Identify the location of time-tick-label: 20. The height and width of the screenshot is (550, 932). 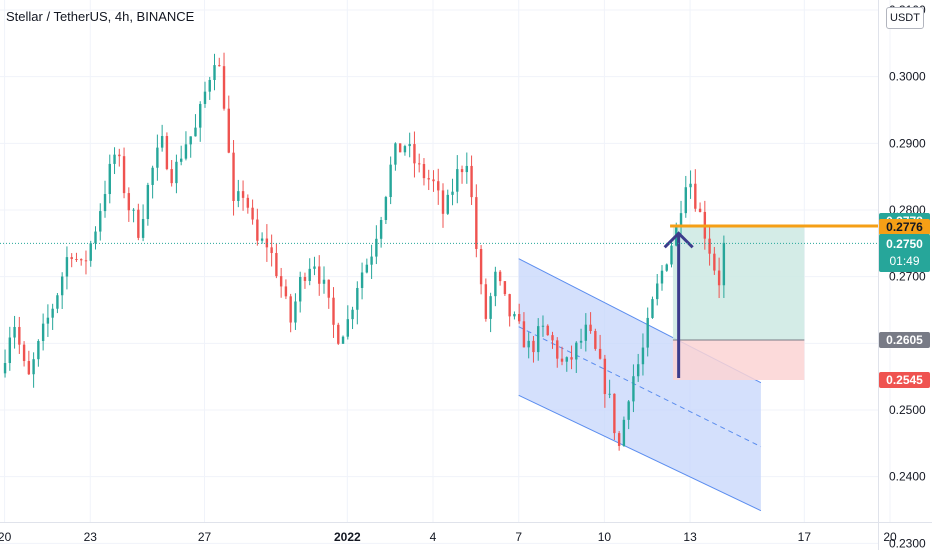
(890, 537).